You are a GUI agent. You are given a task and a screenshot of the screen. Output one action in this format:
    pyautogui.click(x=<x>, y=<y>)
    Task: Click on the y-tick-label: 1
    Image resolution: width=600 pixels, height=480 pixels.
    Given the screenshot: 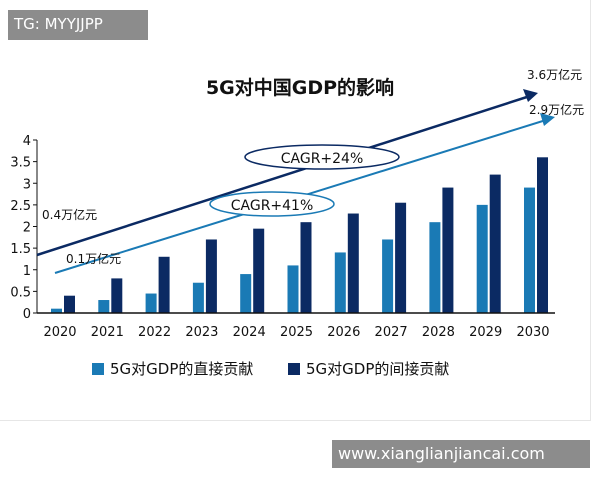 What is the action you would take?
    pyautogui.click(x=27, y=271)
    